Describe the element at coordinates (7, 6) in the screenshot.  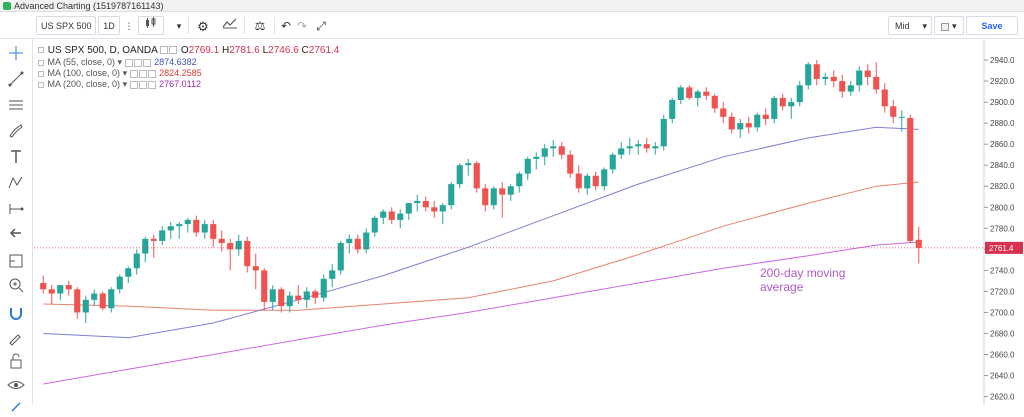
I see `app-logo-icon` at that location.